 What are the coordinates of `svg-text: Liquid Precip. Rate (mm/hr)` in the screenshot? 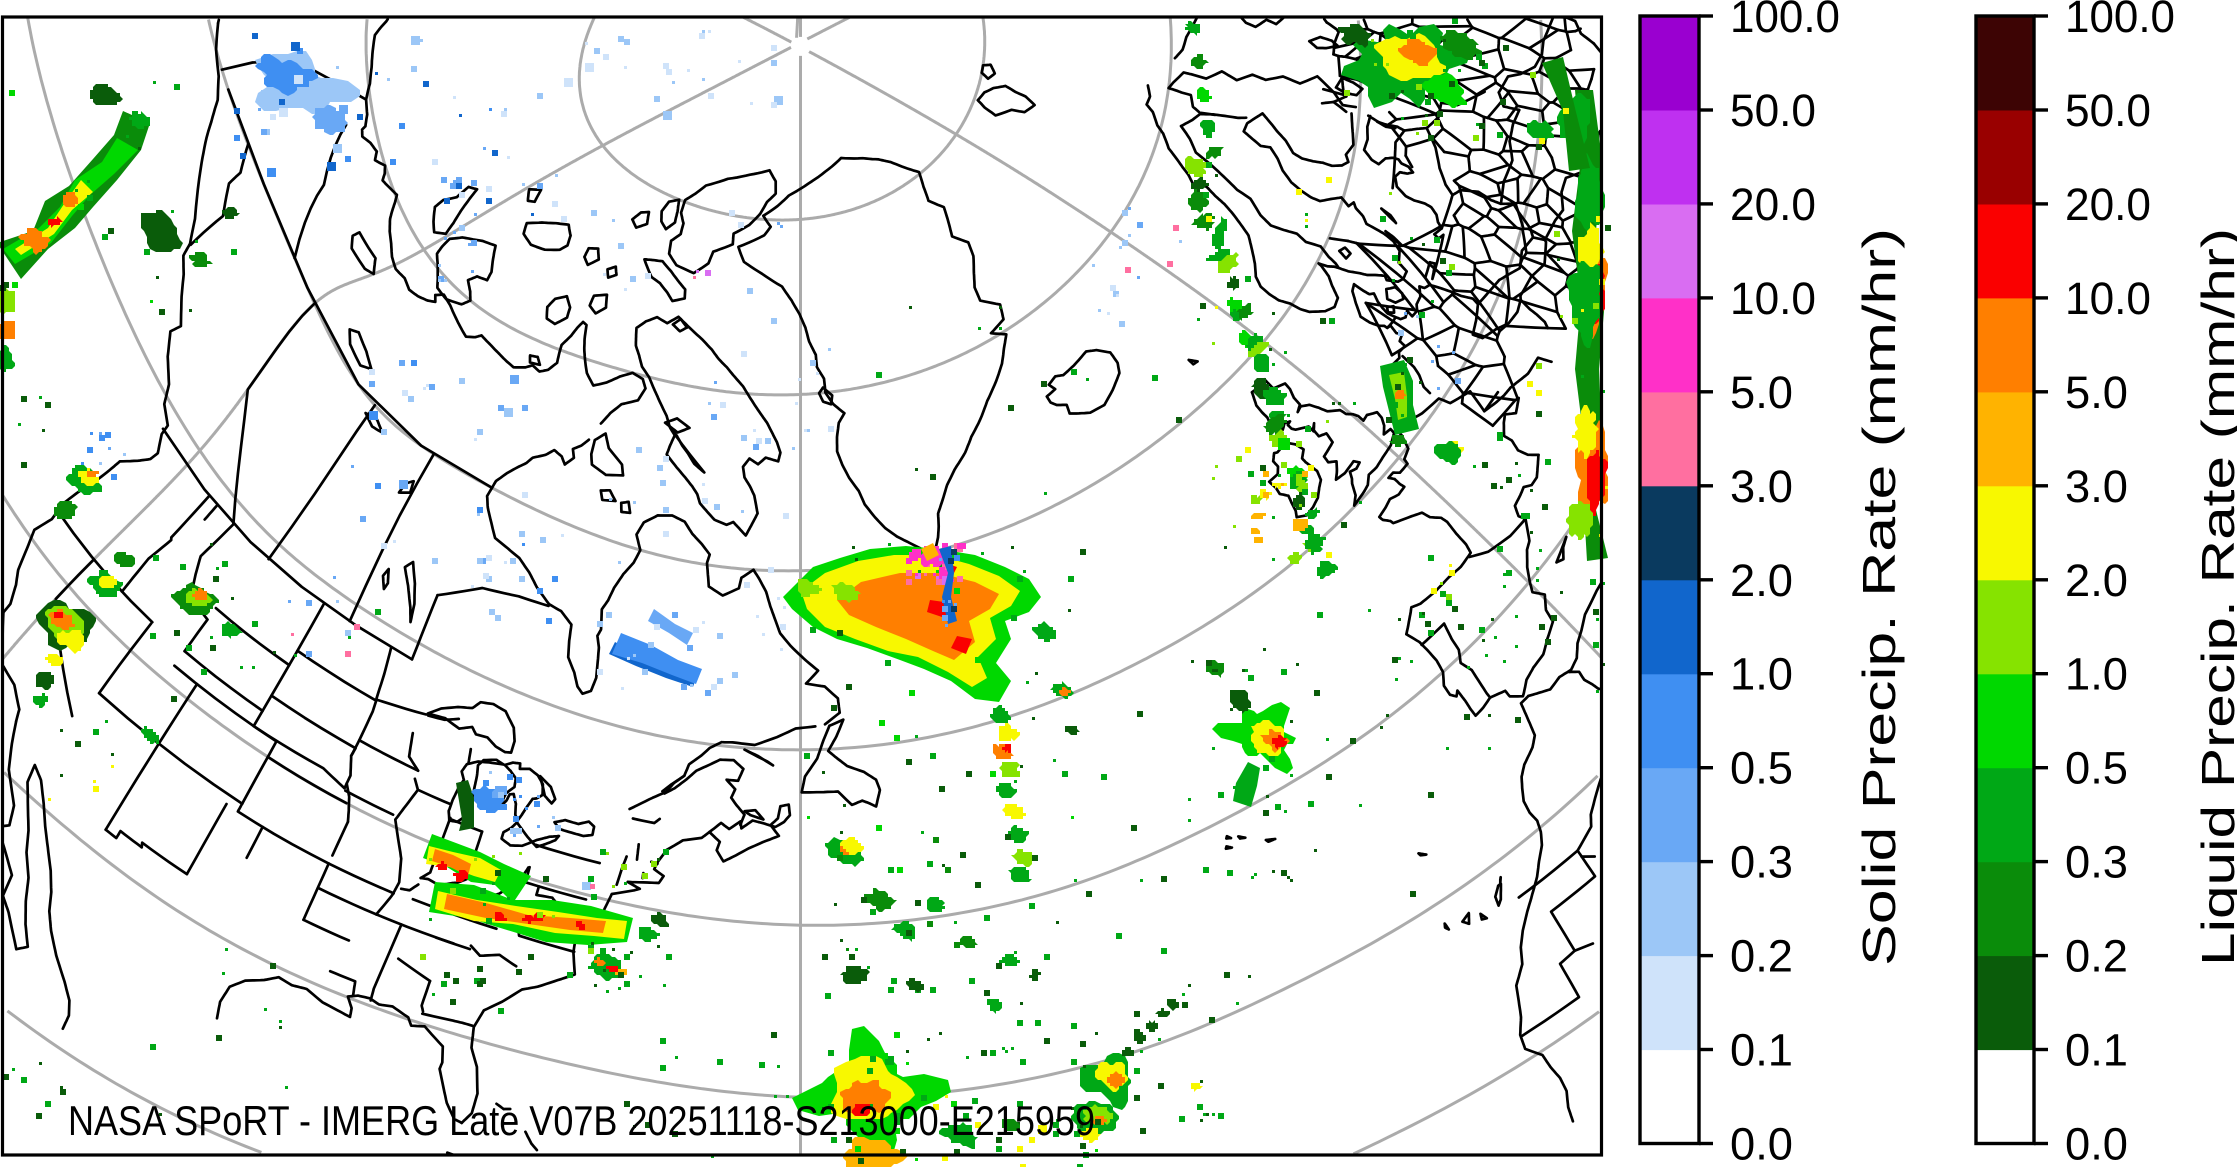 It's located at (2214, 597).